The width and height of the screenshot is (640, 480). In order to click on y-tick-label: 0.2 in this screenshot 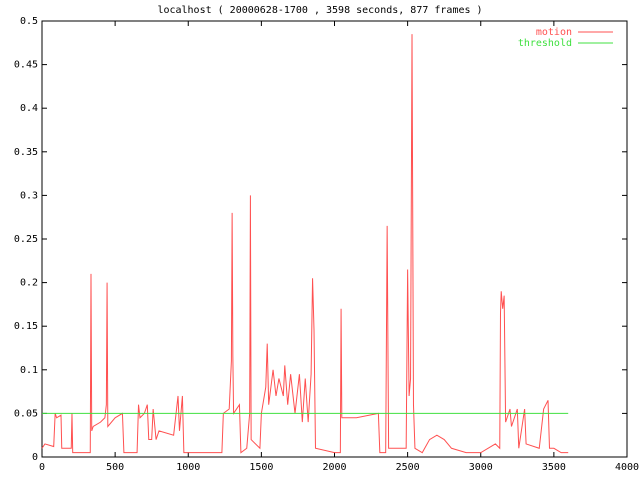, I will do `click(29, 283)`.